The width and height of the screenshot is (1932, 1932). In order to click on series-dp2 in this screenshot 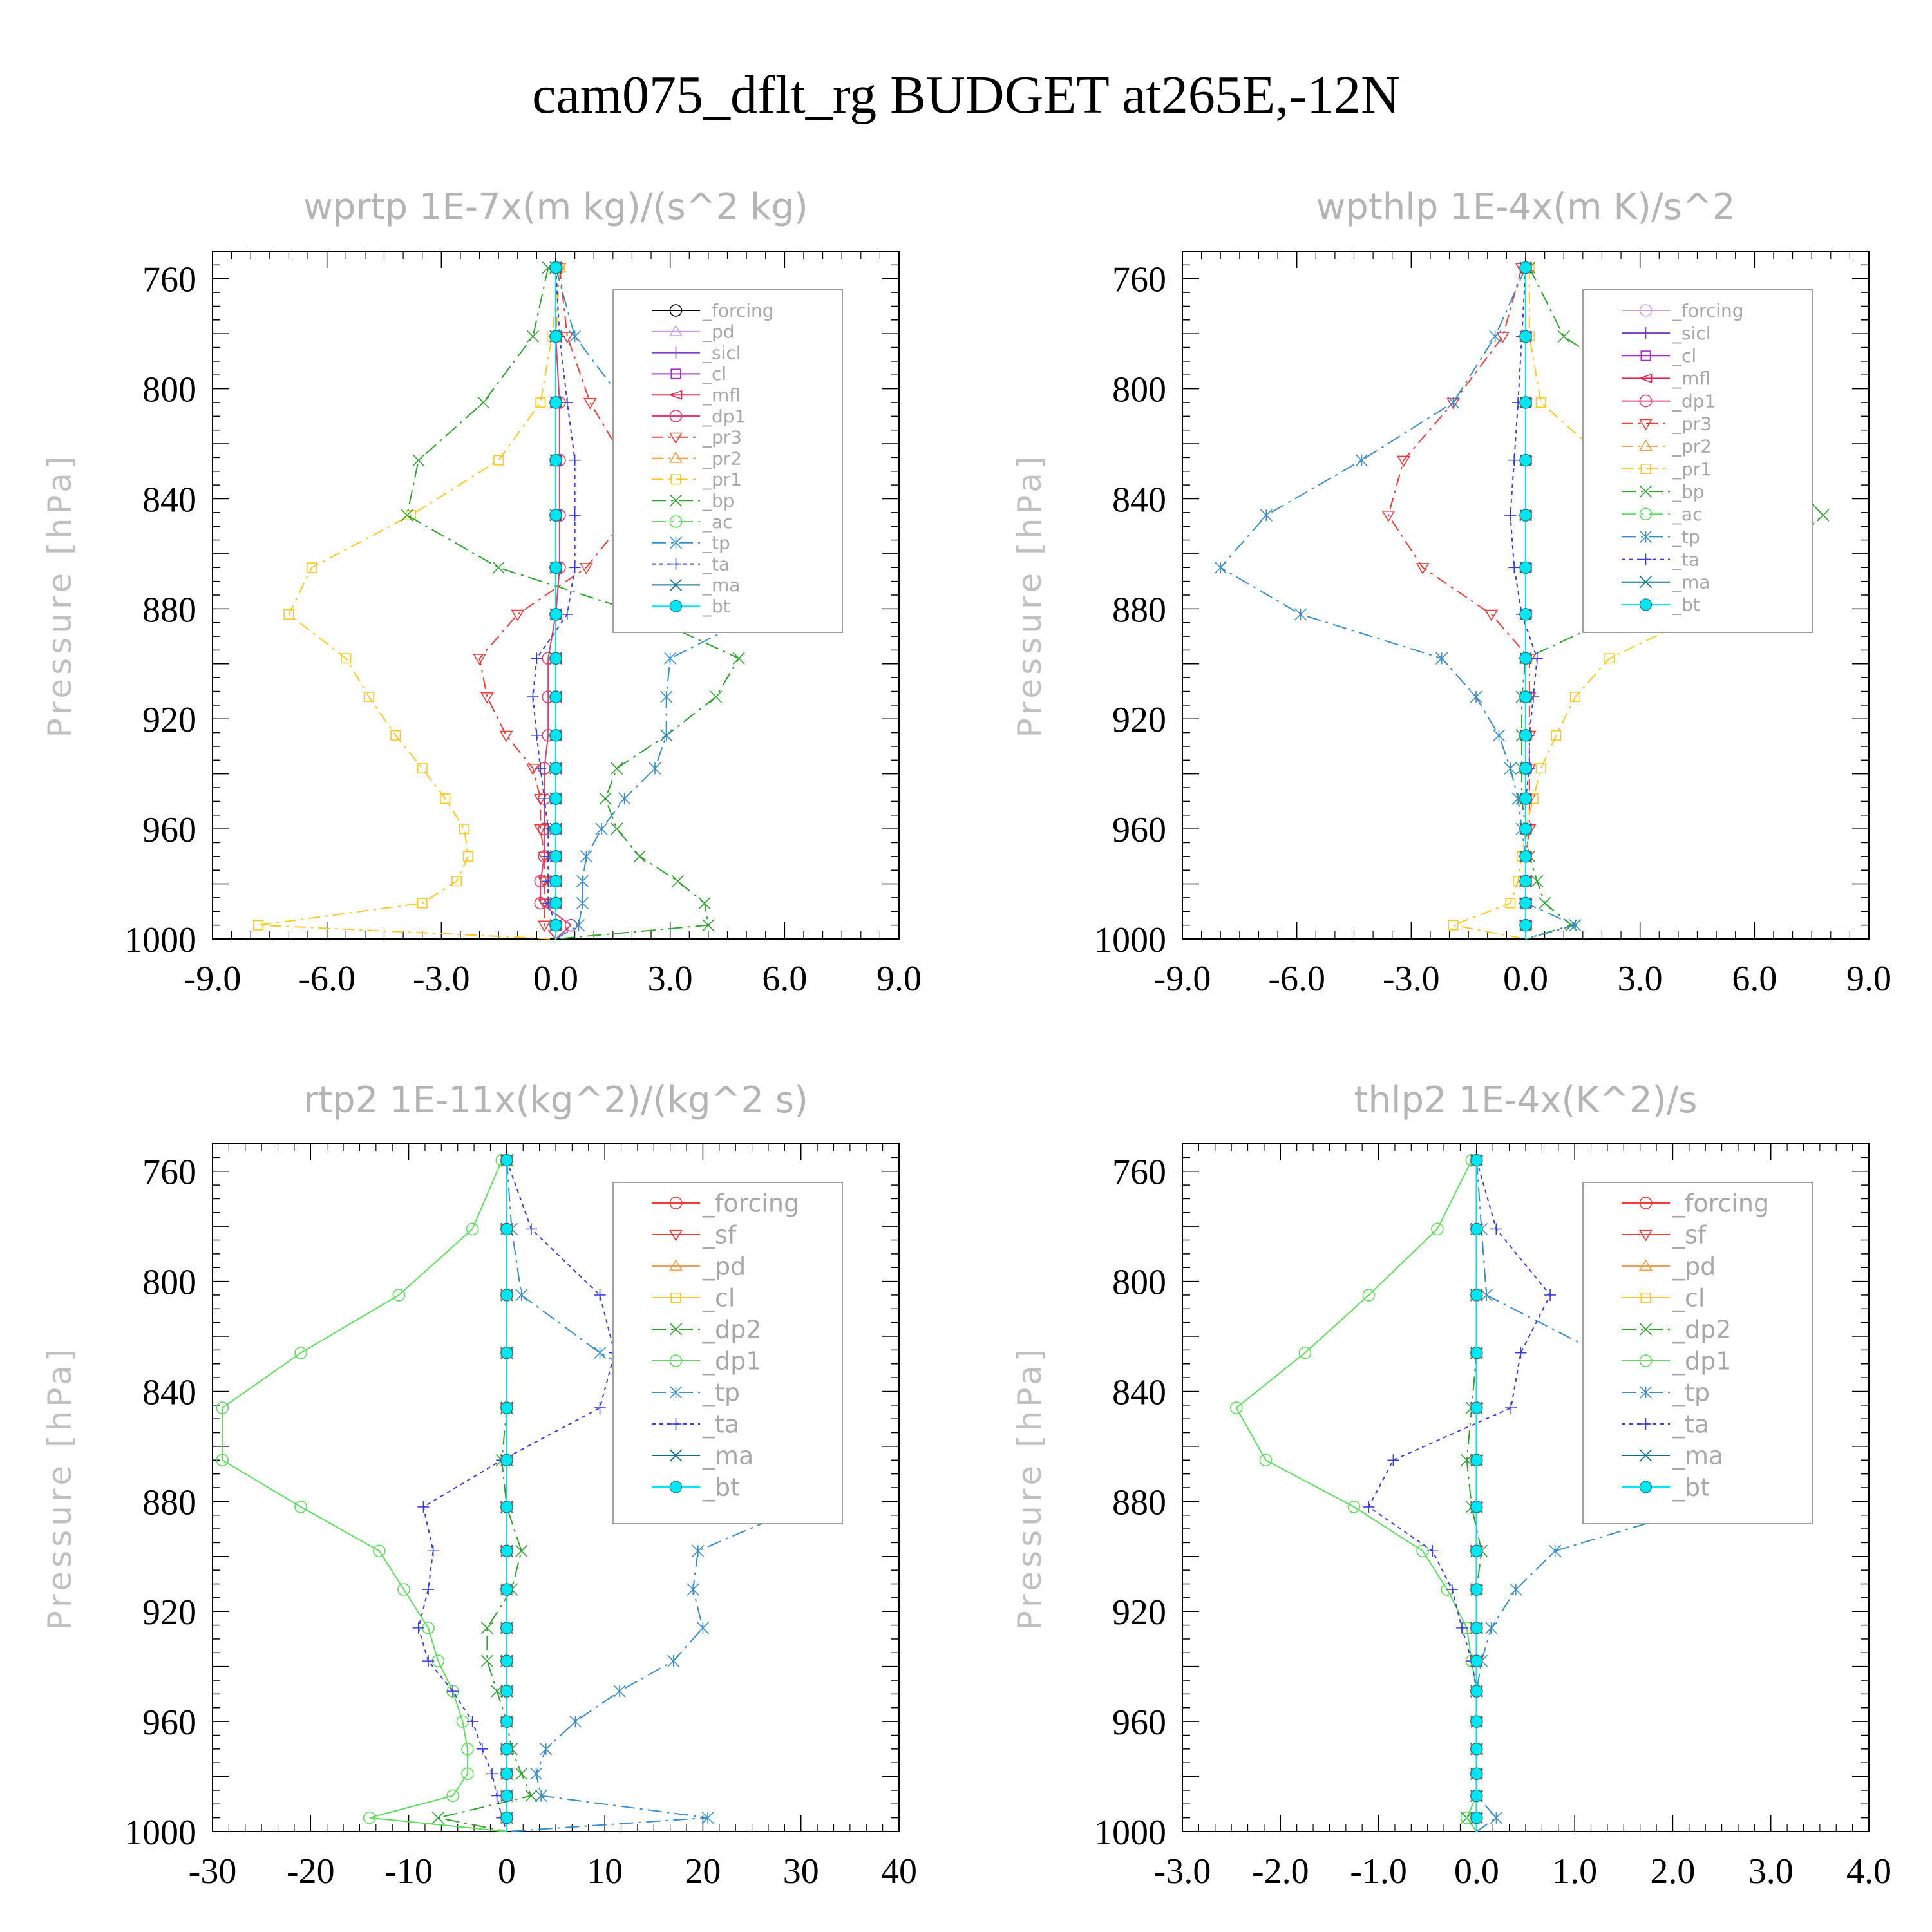, I will do `click(1475, 1493)`.